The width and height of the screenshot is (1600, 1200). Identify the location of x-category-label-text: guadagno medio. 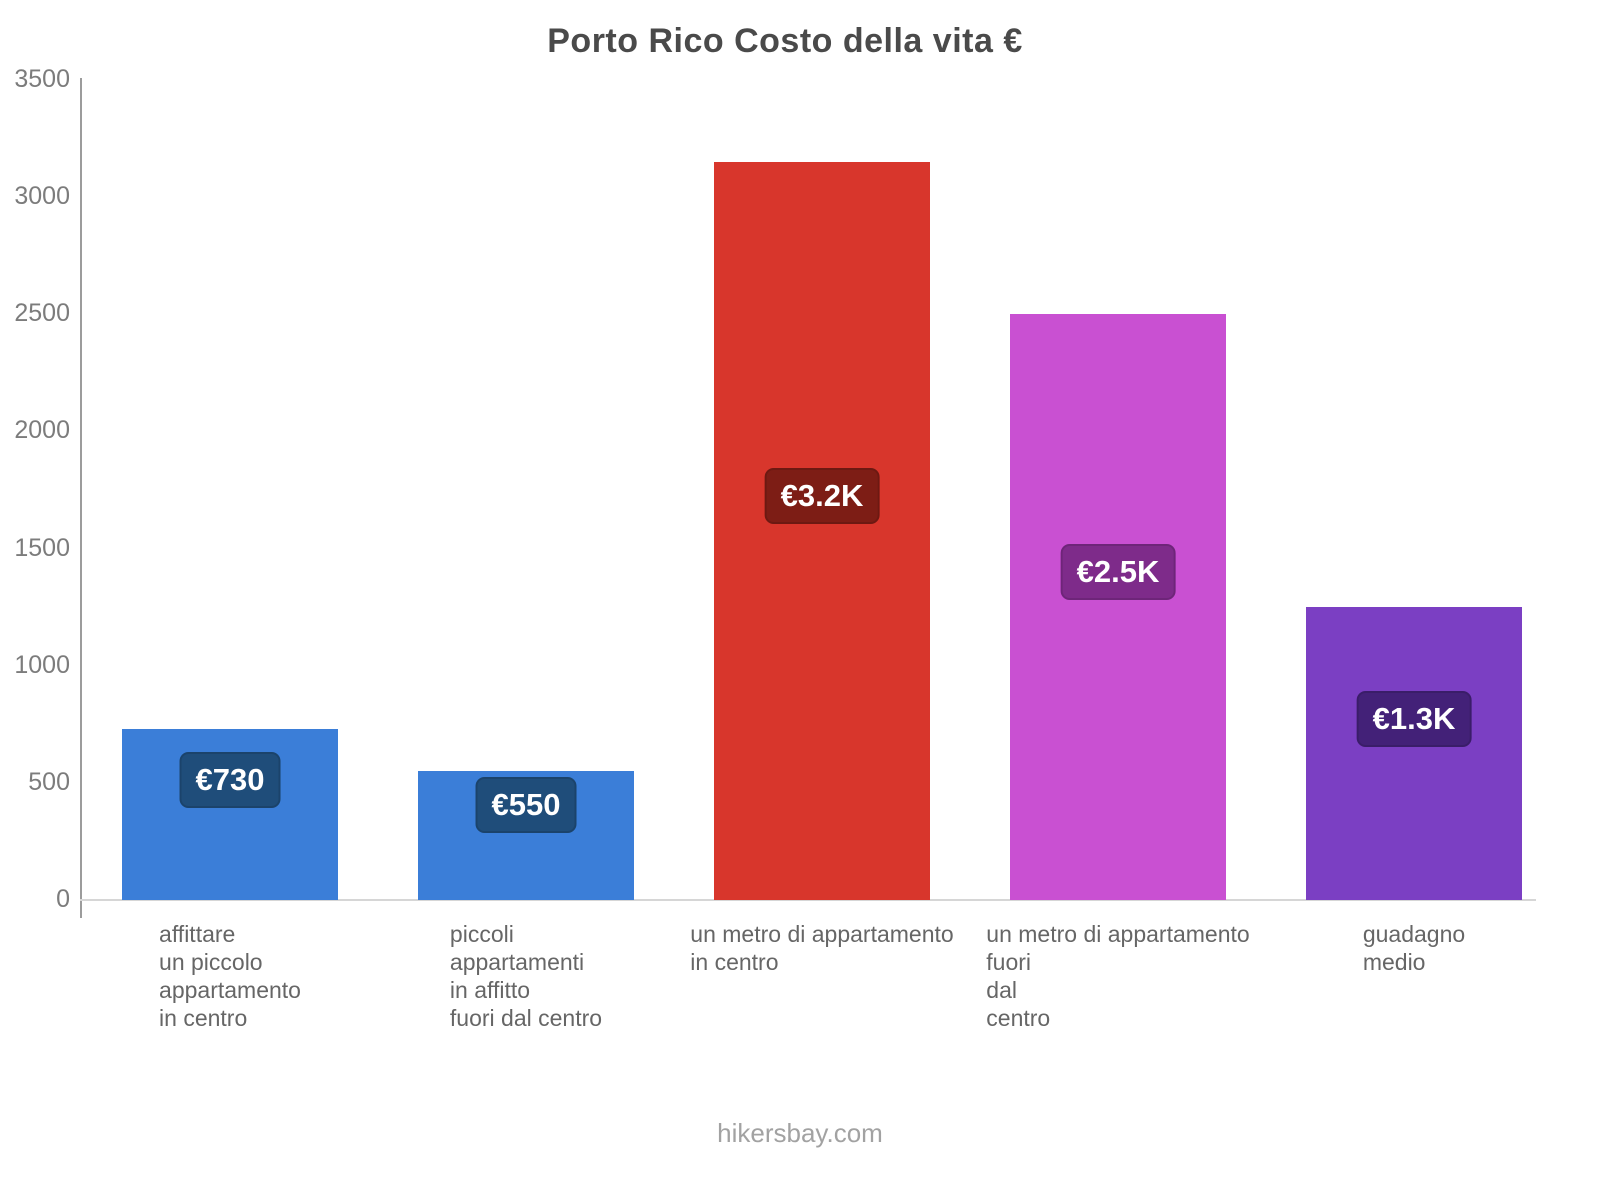
(1414, 948).